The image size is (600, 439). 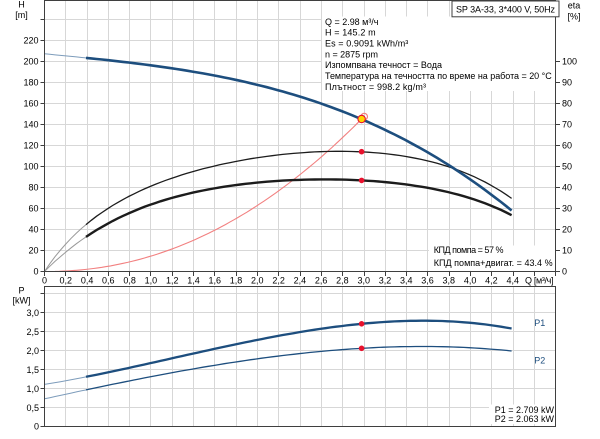 I want to click on svg-text: 140, so click(x=30, y=125).